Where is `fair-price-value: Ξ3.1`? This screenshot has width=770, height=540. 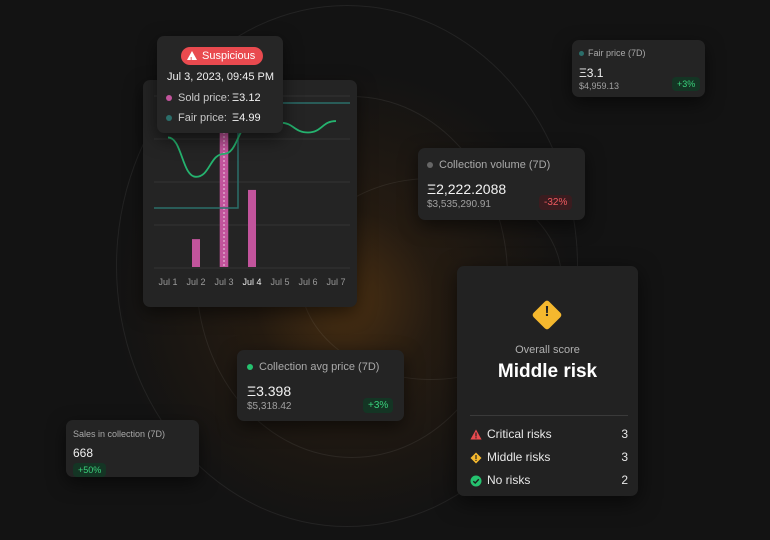 fair-price-value: Ξ3.1 is located at coordinates (591, 73).